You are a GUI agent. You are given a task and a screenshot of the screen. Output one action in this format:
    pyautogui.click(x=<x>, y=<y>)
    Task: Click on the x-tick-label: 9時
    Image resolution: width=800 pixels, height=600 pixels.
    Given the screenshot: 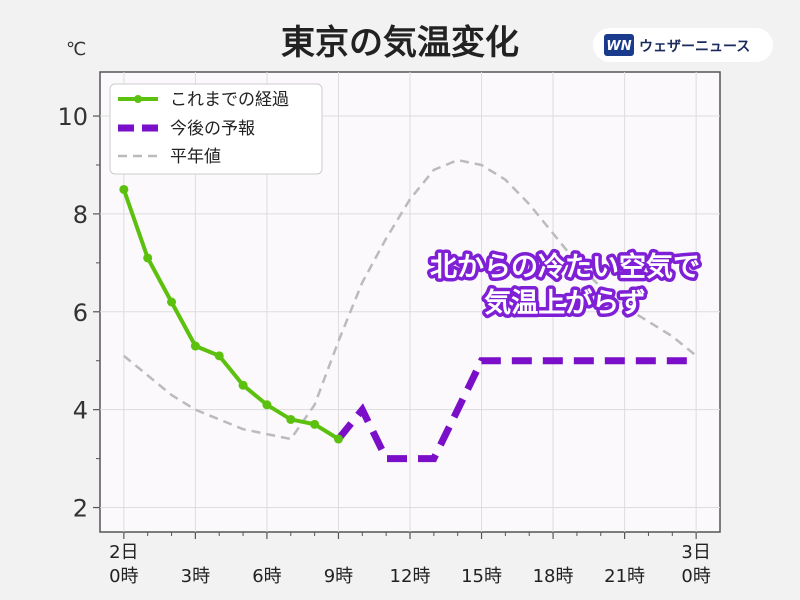 What is the action you would take?
    pyautogui.click(x=338, y=576)
    